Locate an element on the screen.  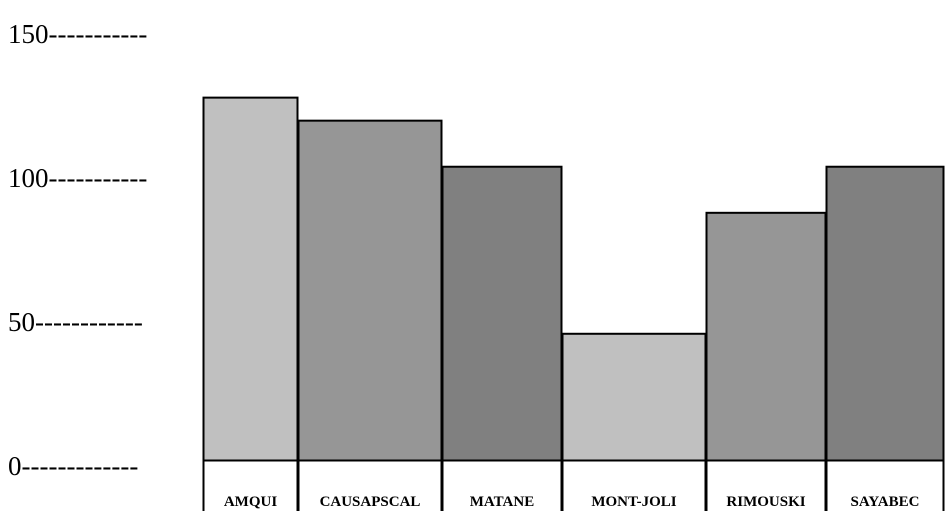
category-label-mont-joli: MONT-JOLI is located at coordinates (633, 502).